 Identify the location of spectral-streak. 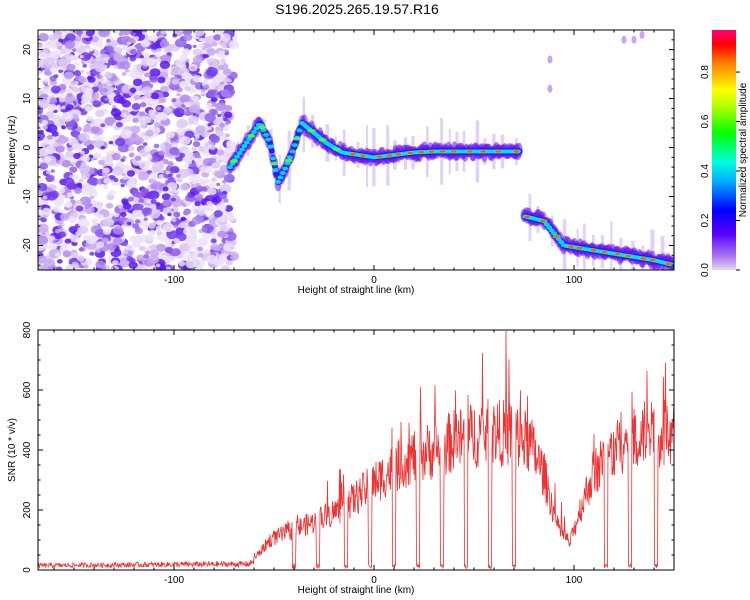
(673, 253).